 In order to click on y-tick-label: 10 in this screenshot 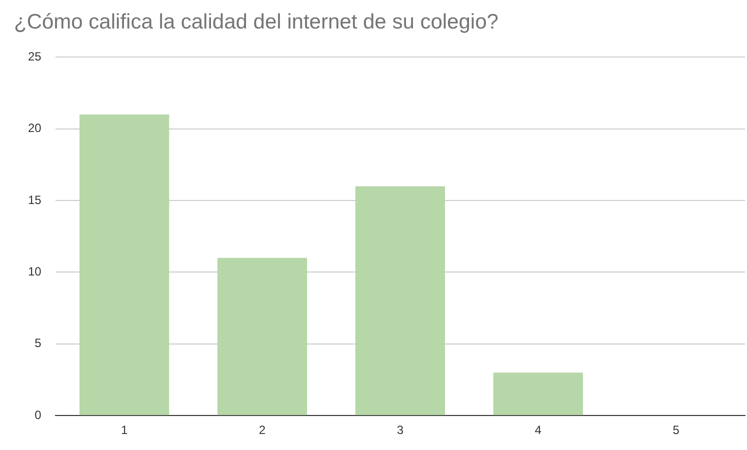, I will do `click(35, 271)`.